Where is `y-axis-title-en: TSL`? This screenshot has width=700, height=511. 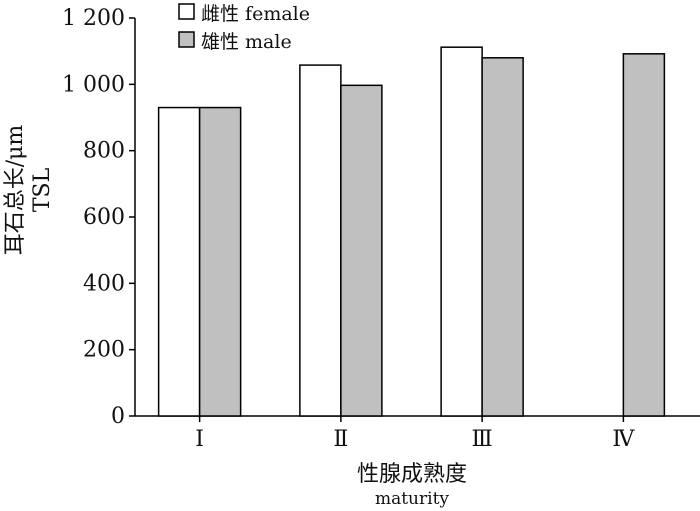
y-axis-title-en: TSL is located at coordinates (42, 189).